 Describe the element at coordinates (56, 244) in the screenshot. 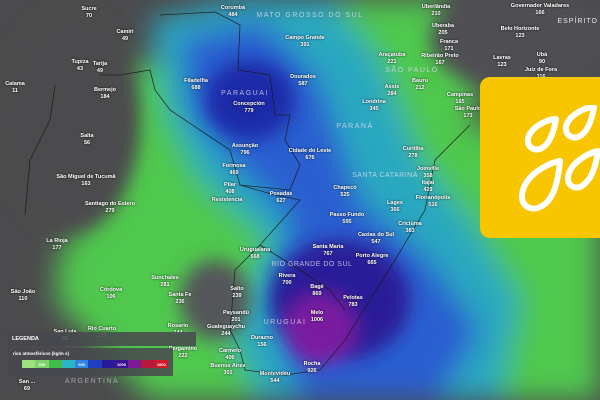

I see `city-marker: La Rioja 177` at that location.